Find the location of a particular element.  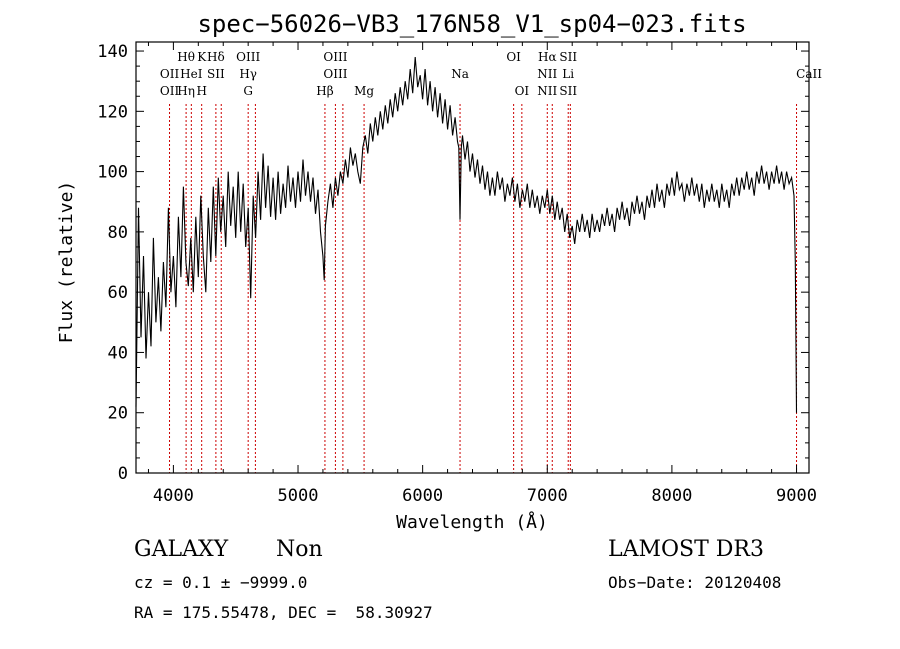

redshift-line: cz = 0.1 ± −9999.0 is located at coordinates (221, 582).